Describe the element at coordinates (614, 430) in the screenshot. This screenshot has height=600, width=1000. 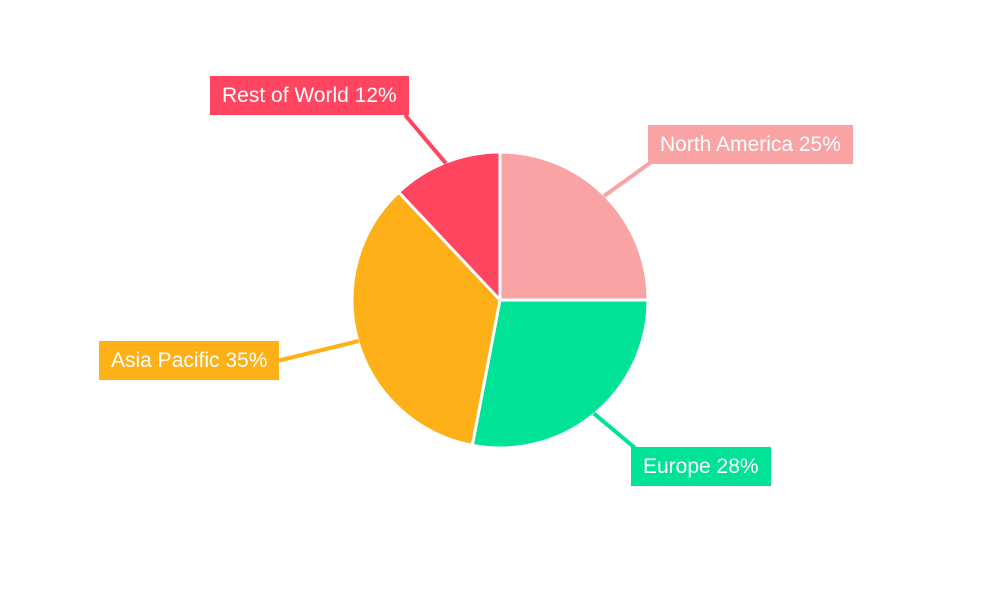
I see `leader-line-europe` at that location.